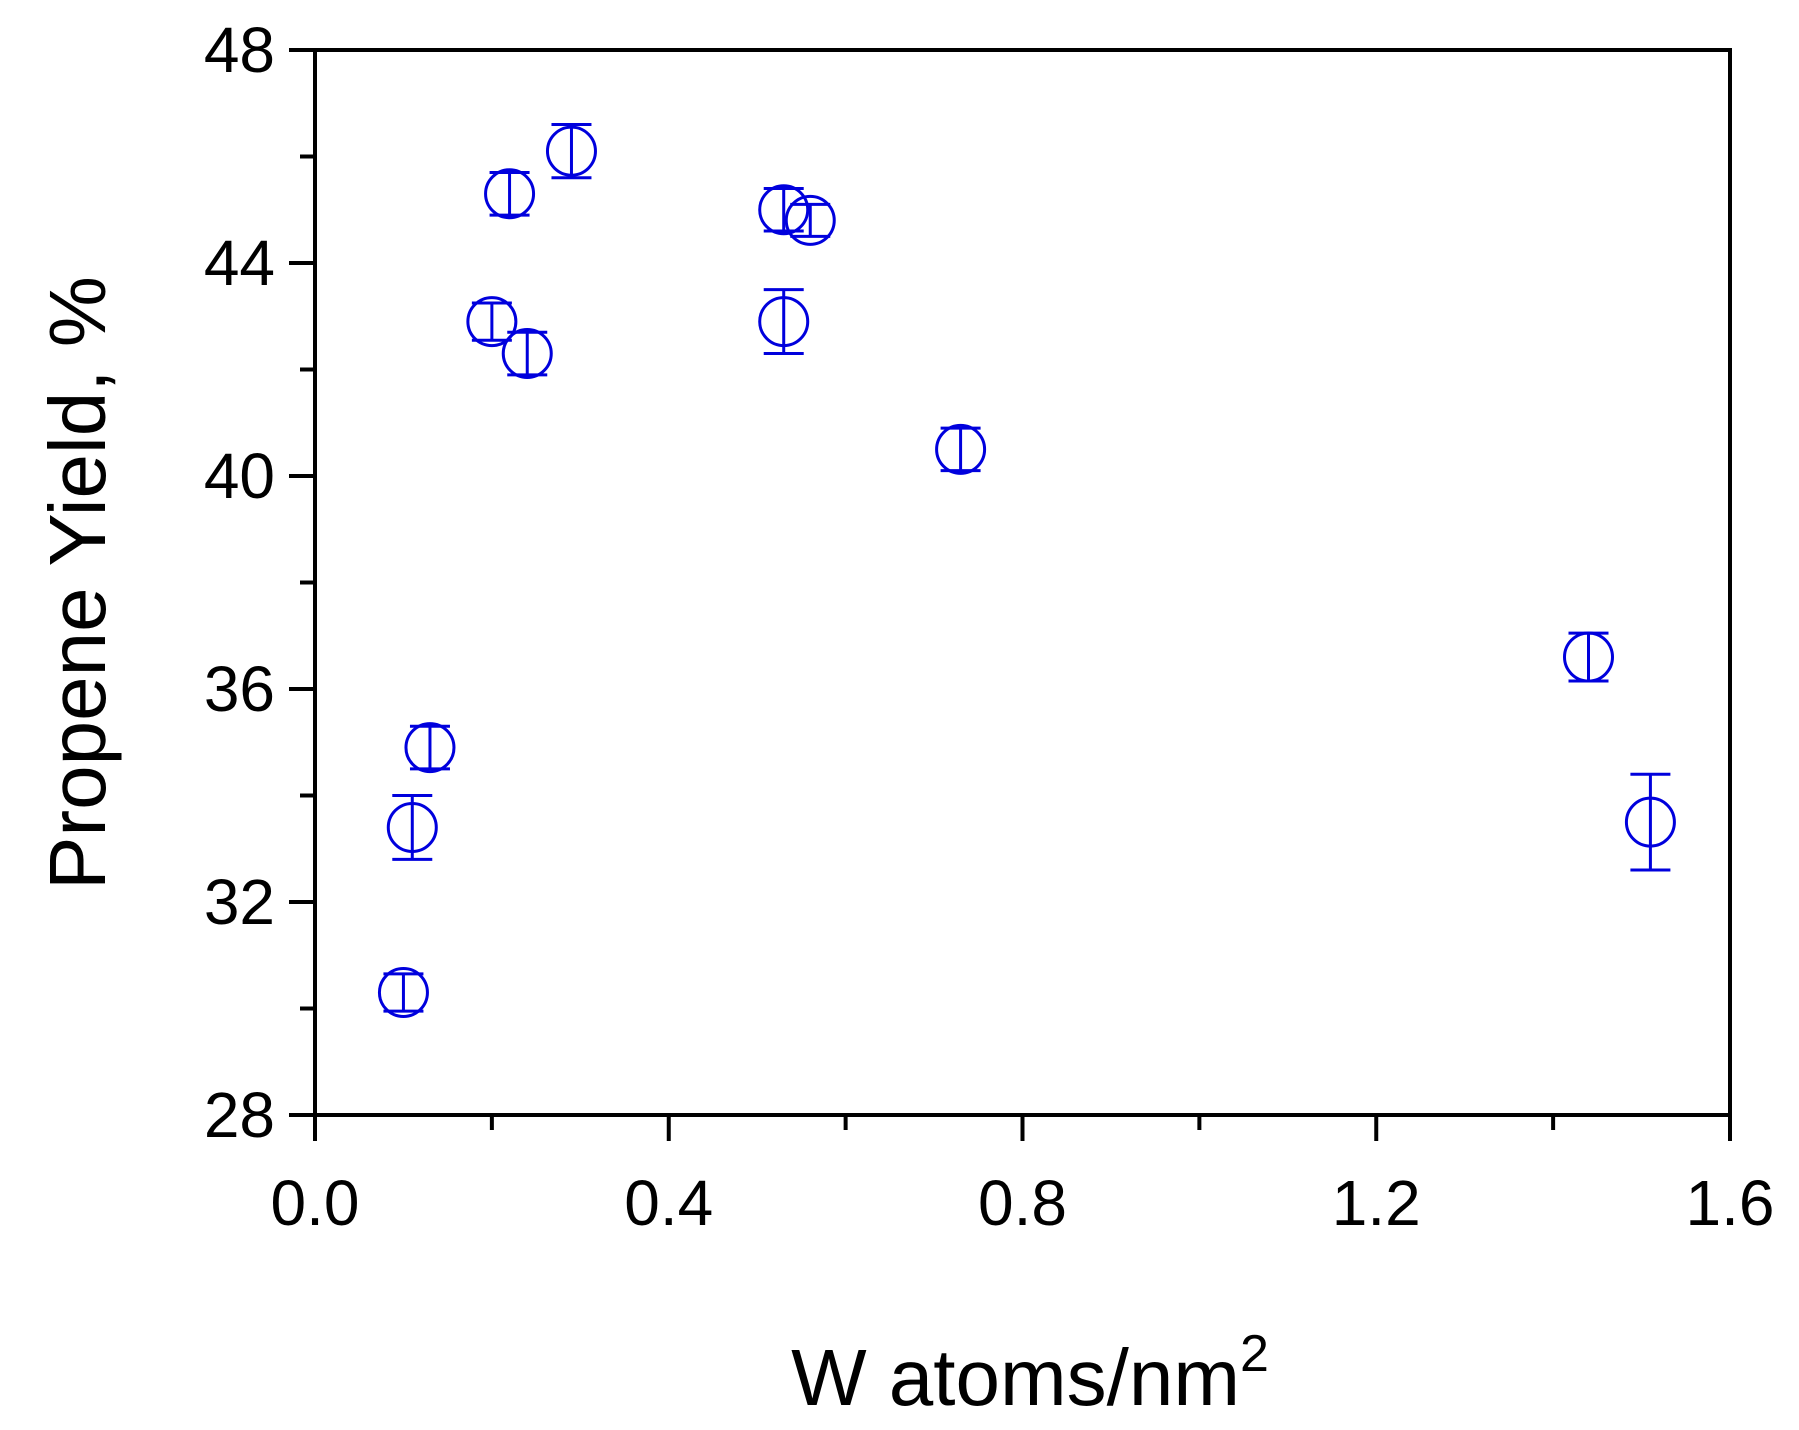  Describe the element at coordinates (77, 583) in the screenshot. I see `y-axis-title: Propene Yield, %` at that location.